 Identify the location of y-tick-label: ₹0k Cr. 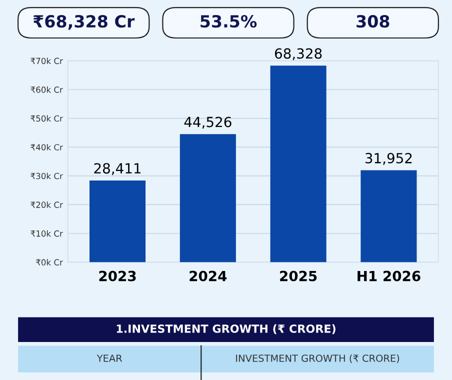
(49, 262).